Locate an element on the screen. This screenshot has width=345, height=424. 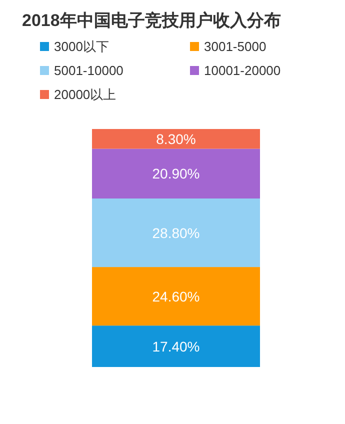
data-label: 17.40% is located at coordinates (176, 346).